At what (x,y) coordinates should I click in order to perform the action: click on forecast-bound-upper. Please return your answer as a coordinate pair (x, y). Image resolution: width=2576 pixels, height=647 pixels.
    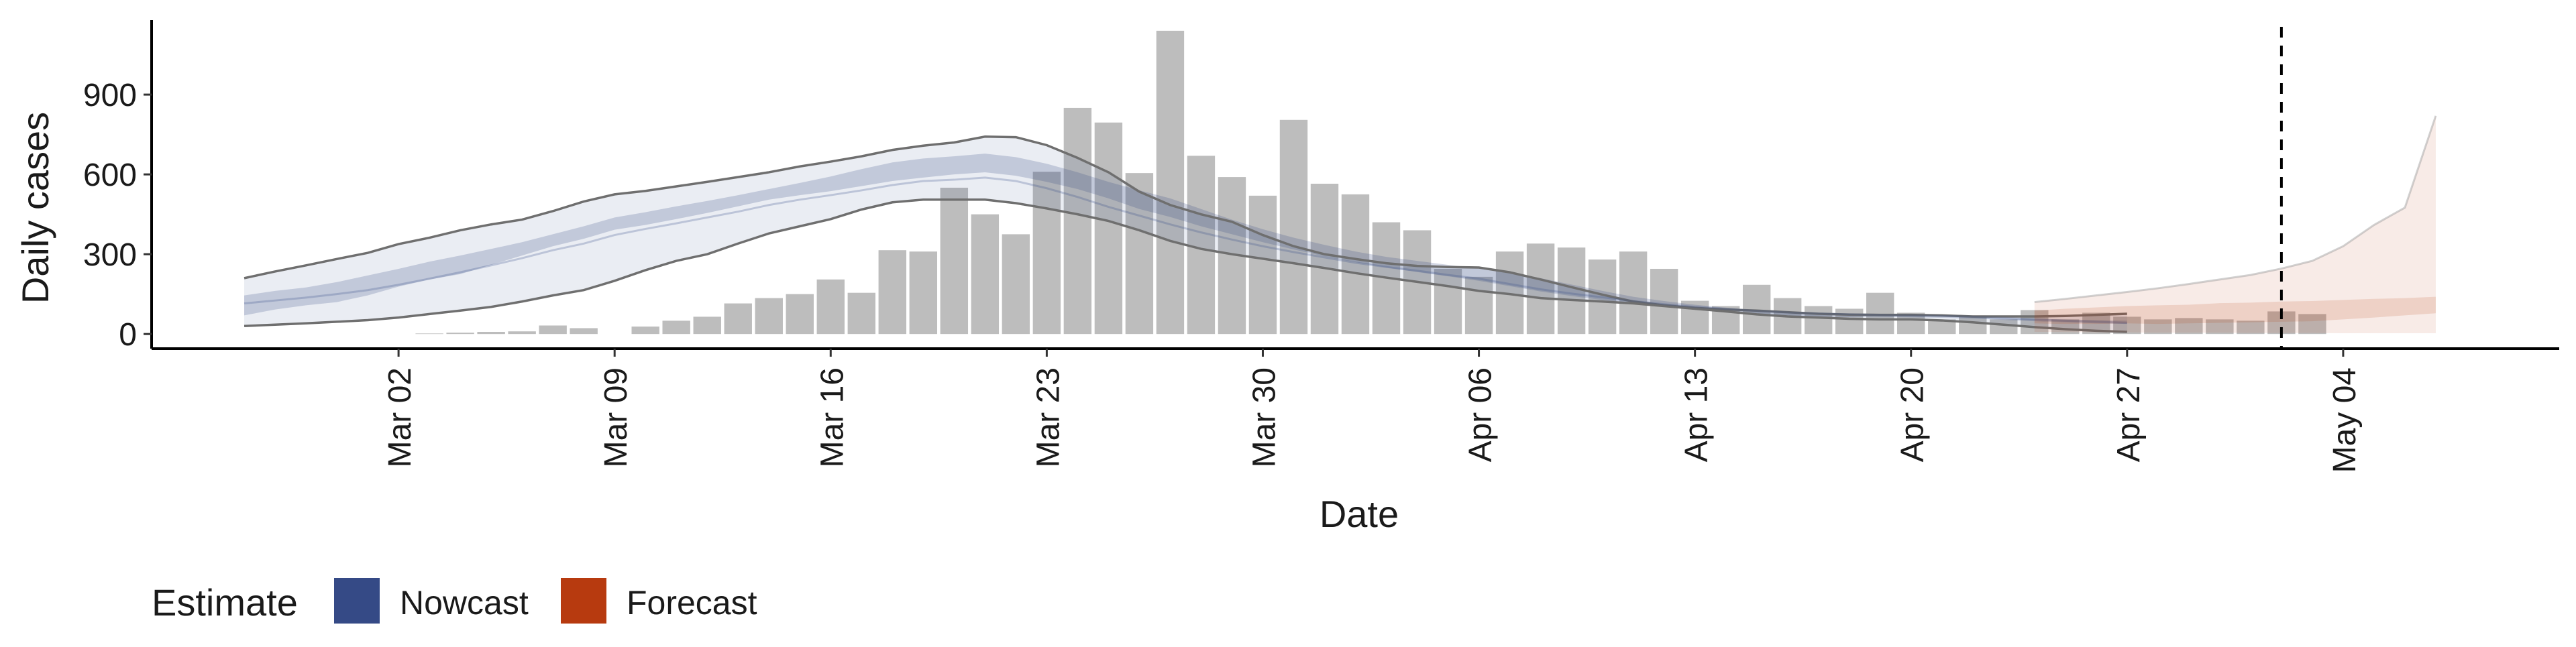
    Looking at the image, I should click on (2235, 209).